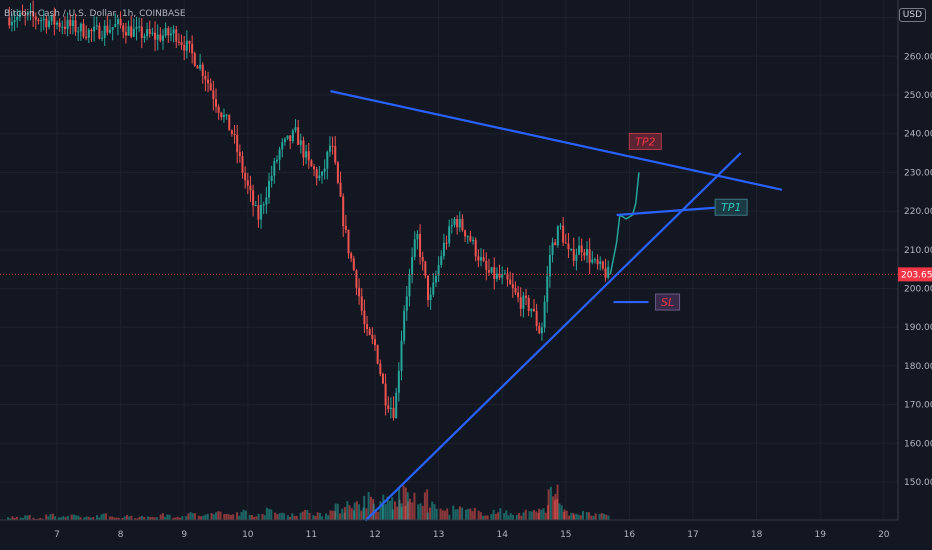 This screenshot has width=932, height=550. What do you see at coordinates (95, 14) in the screenshot?
I see `symbol-title: Bitcoin Cash / U.S. Dollar, 1h, COINBASE` at bounding box center [95, 14].